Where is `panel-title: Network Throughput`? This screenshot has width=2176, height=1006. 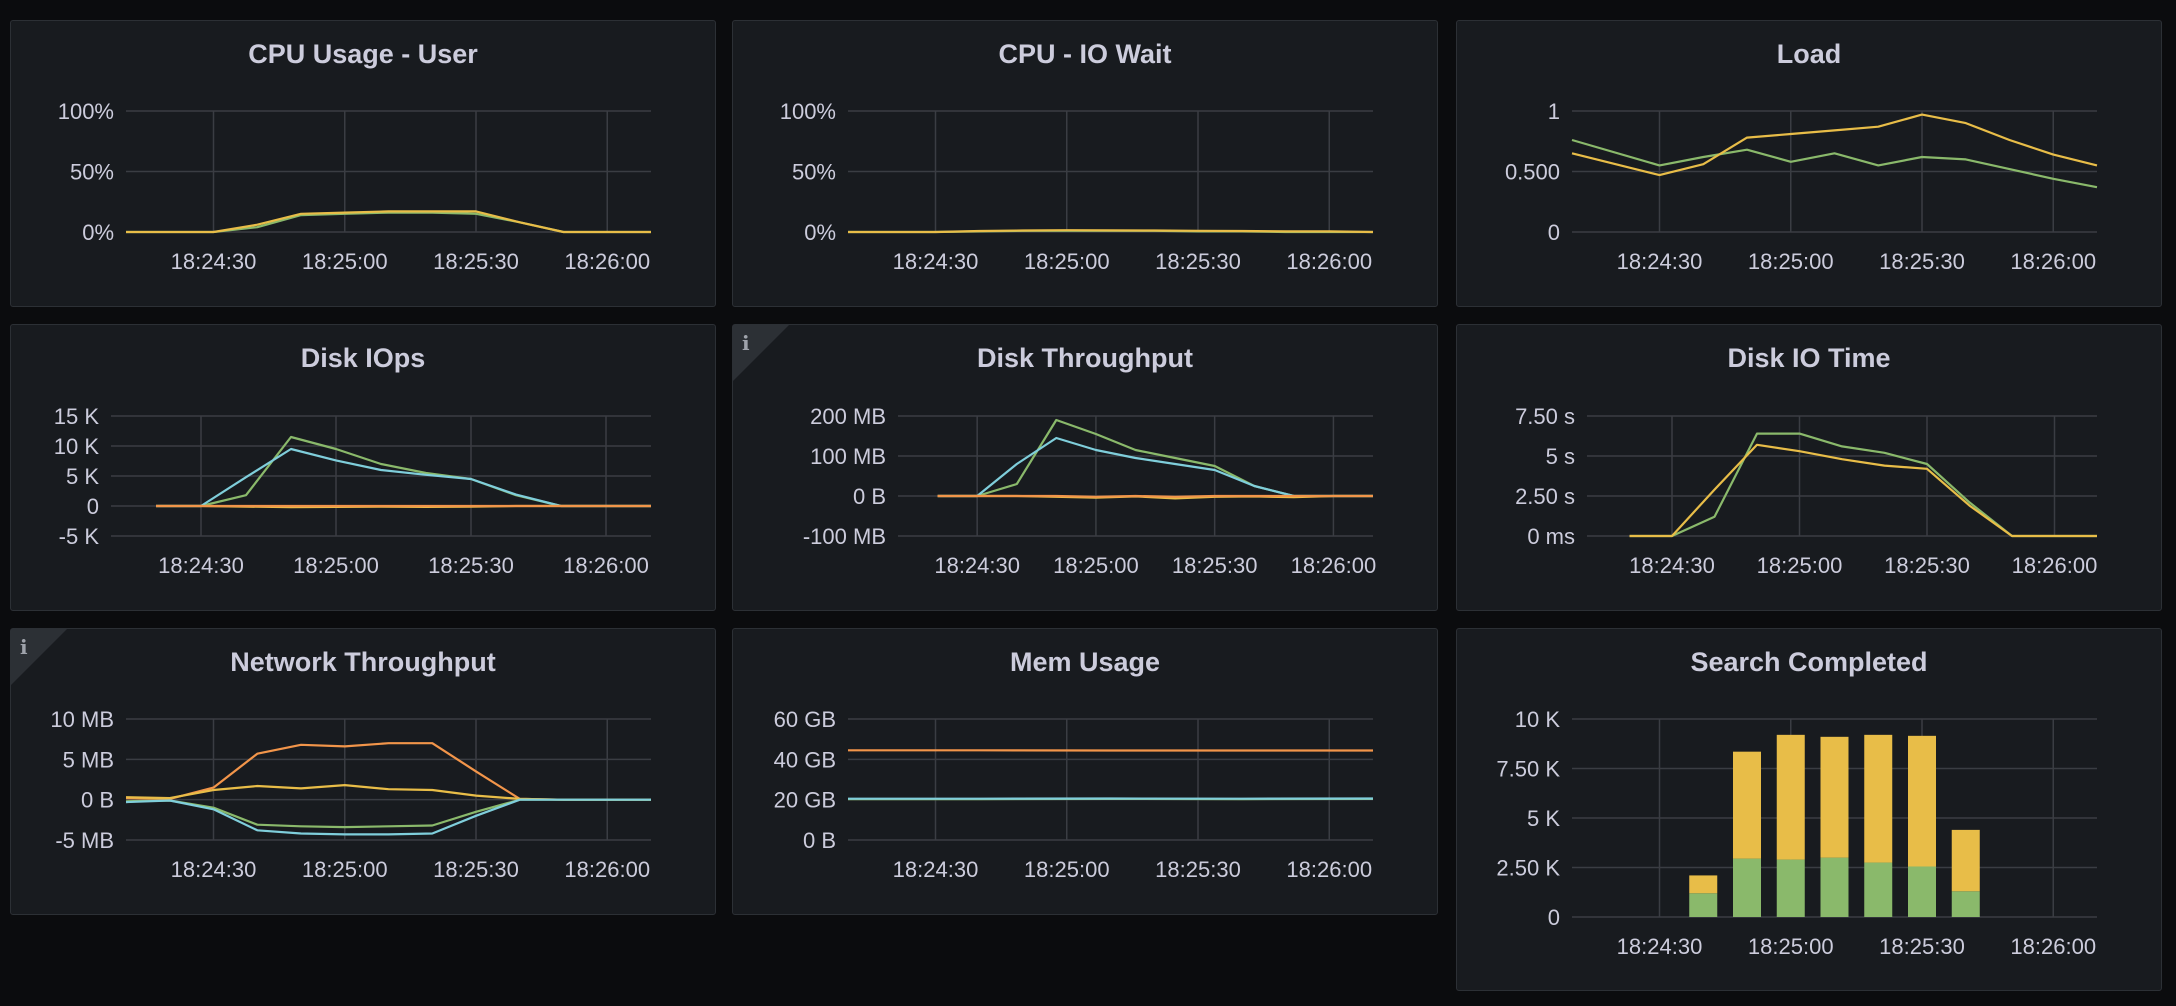 panel-title: Network Throughput is located at coordinates (363, 662).